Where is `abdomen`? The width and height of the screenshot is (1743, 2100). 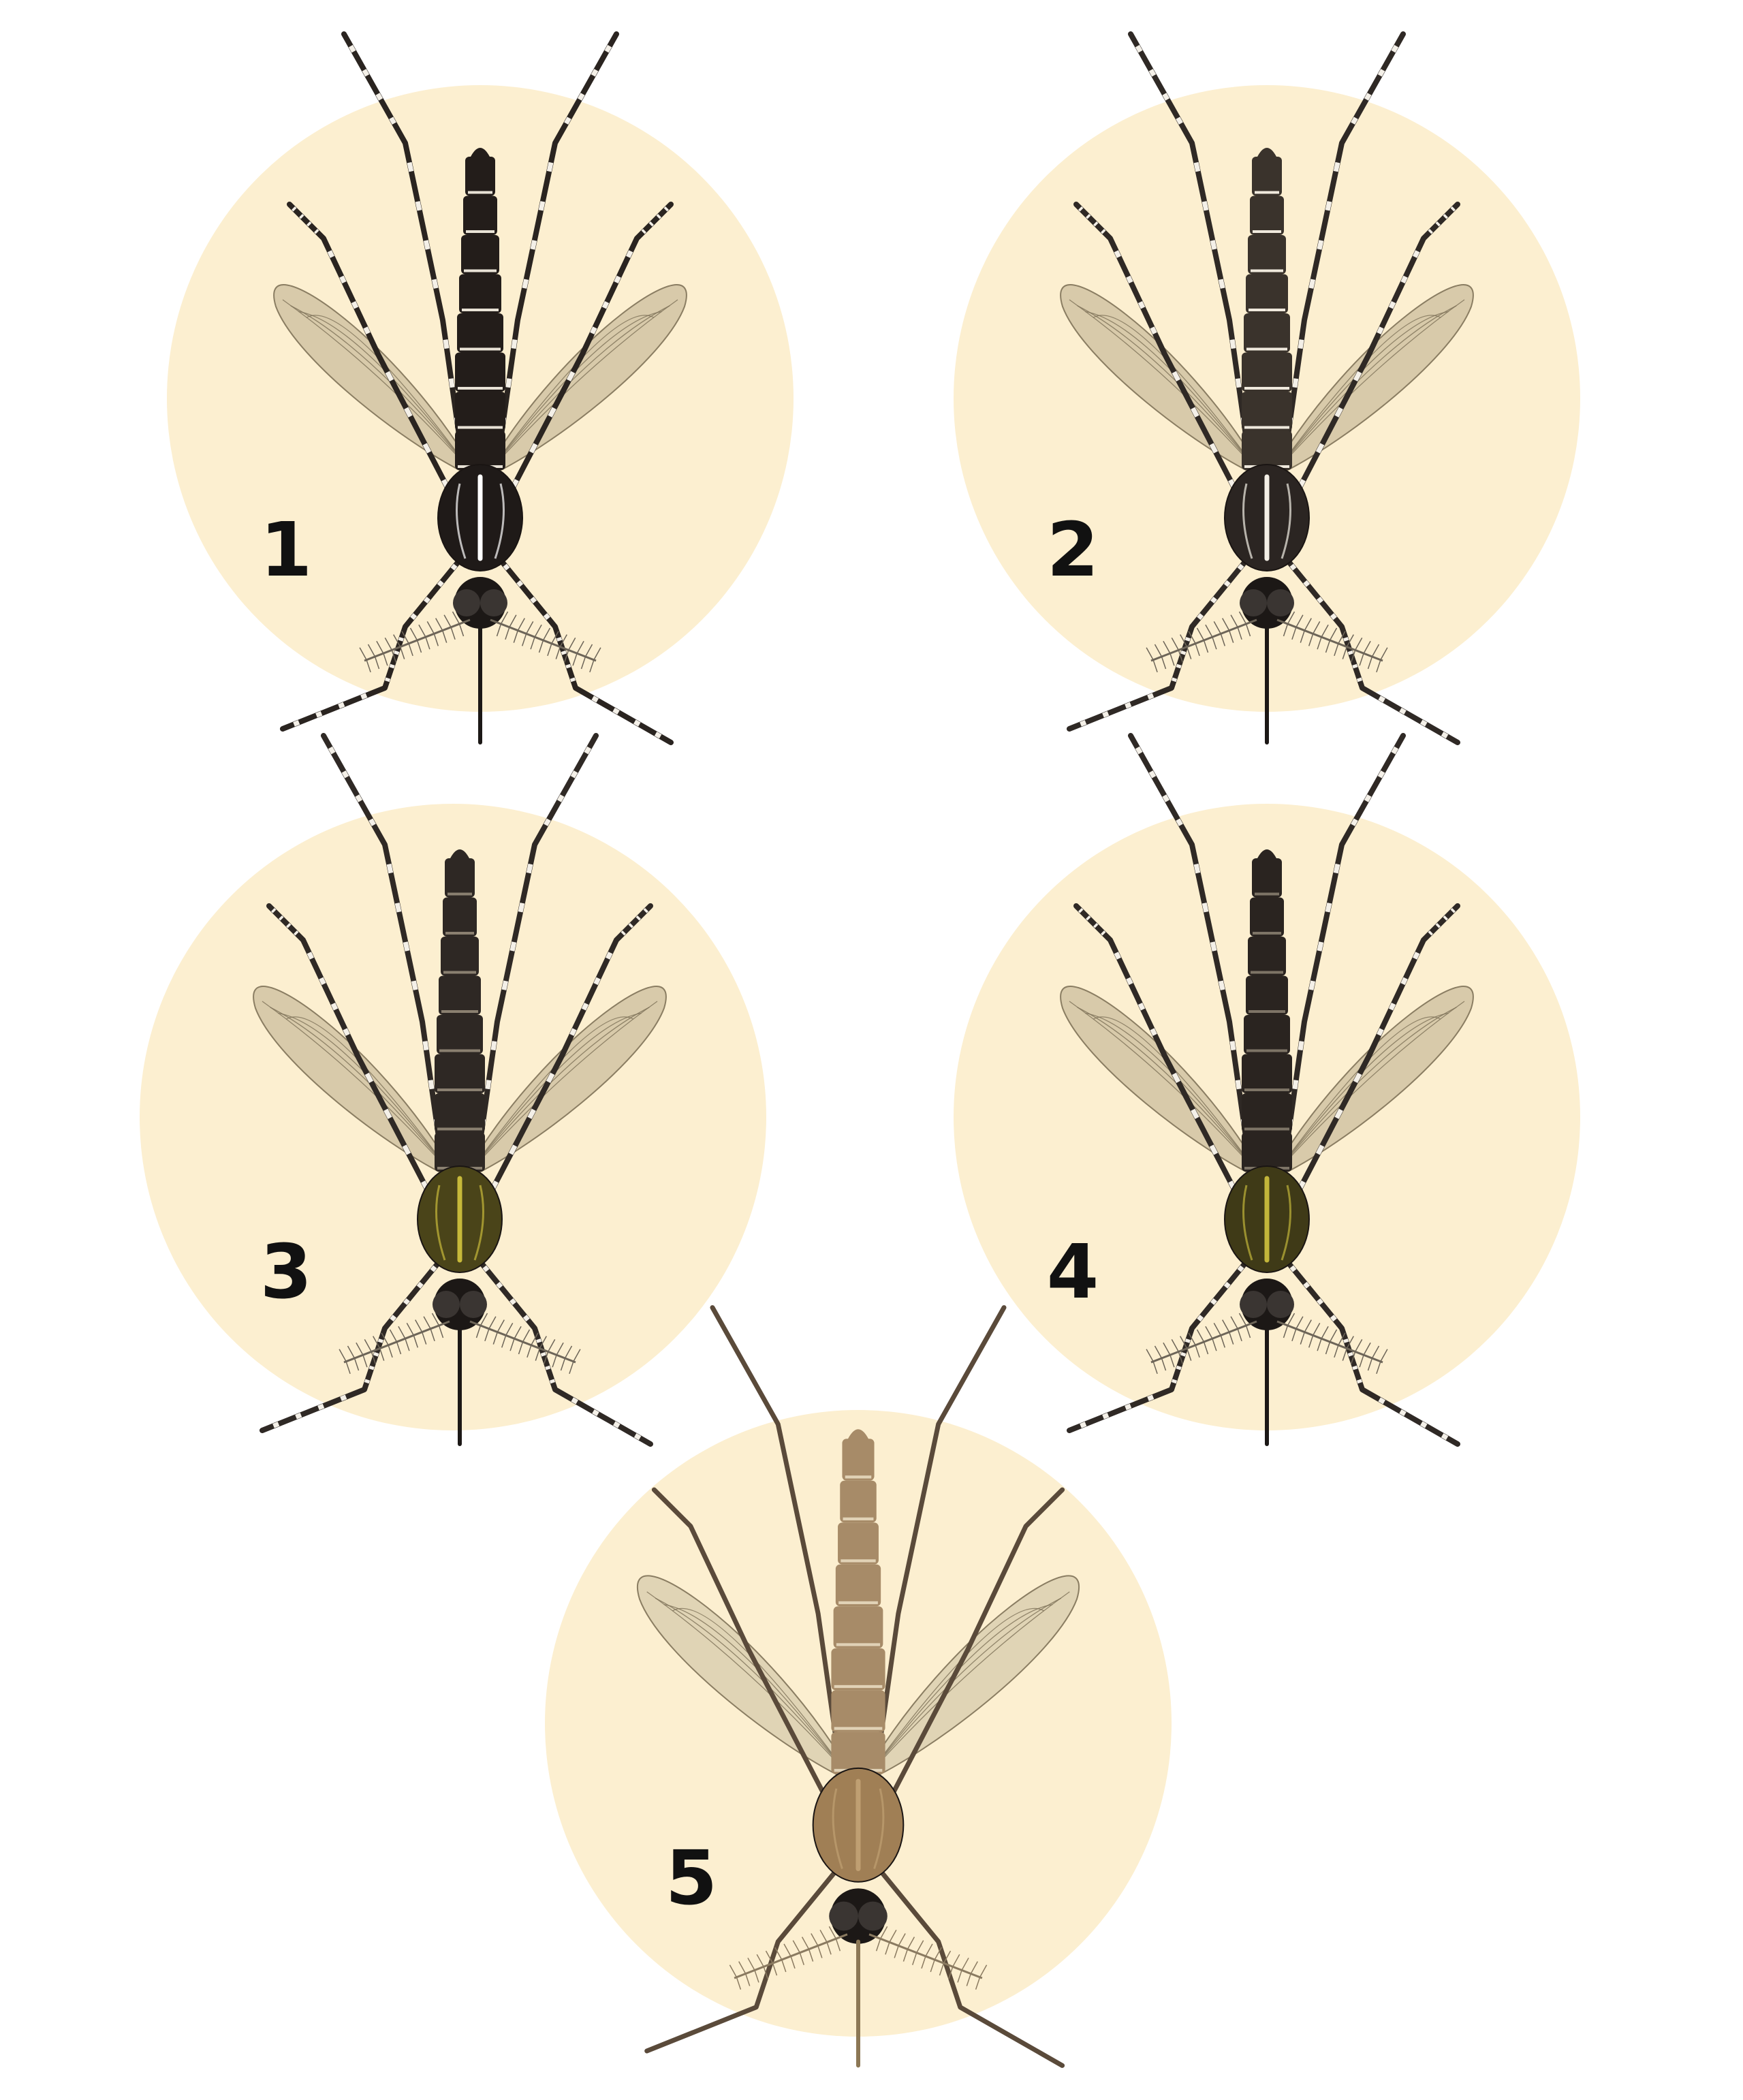
abdomen is located at coordinates (858, 1601).